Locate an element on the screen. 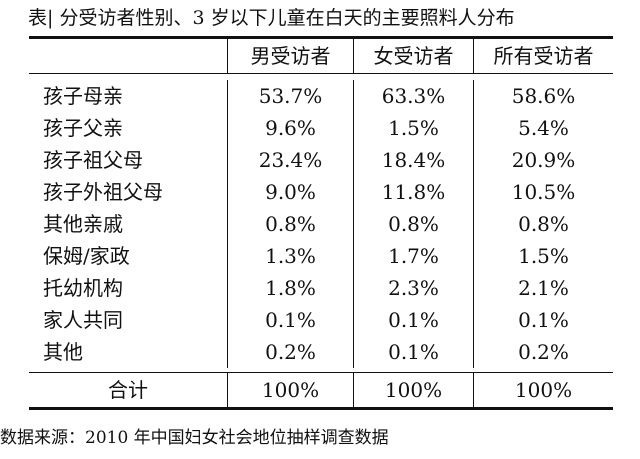 The width and height of the screenshot is (640, 459). table-row: 保姆/家政 1.3% 1.7% 1.5% is located at coordinates (321, 256).